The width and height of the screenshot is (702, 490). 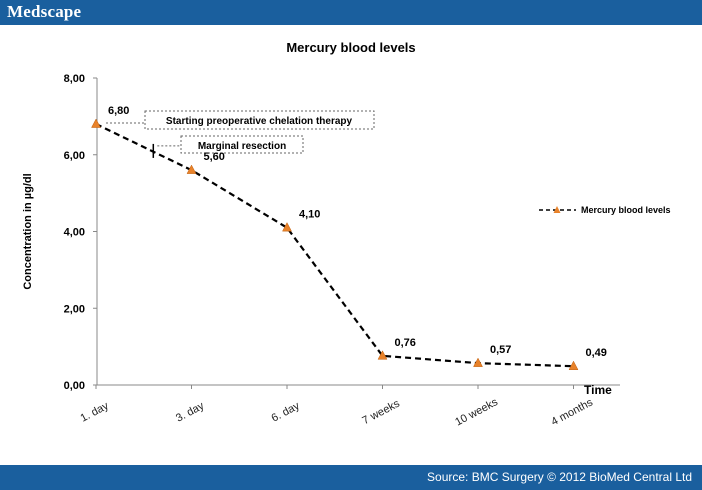 What do you see at coordinates (74, 79) in the screenshot?
I see `y-tick-label: 8,00` at bounding box center [74, 79].